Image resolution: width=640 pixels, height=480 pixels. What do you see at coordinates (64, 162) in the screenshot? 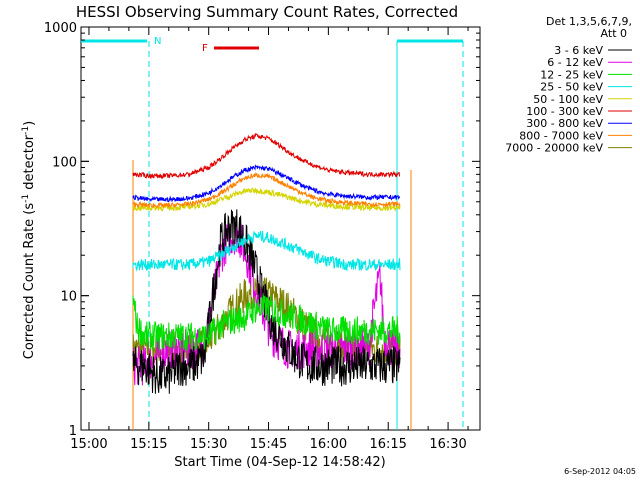
I see `y-tick-label: 100` at bounding box center [64, 162].